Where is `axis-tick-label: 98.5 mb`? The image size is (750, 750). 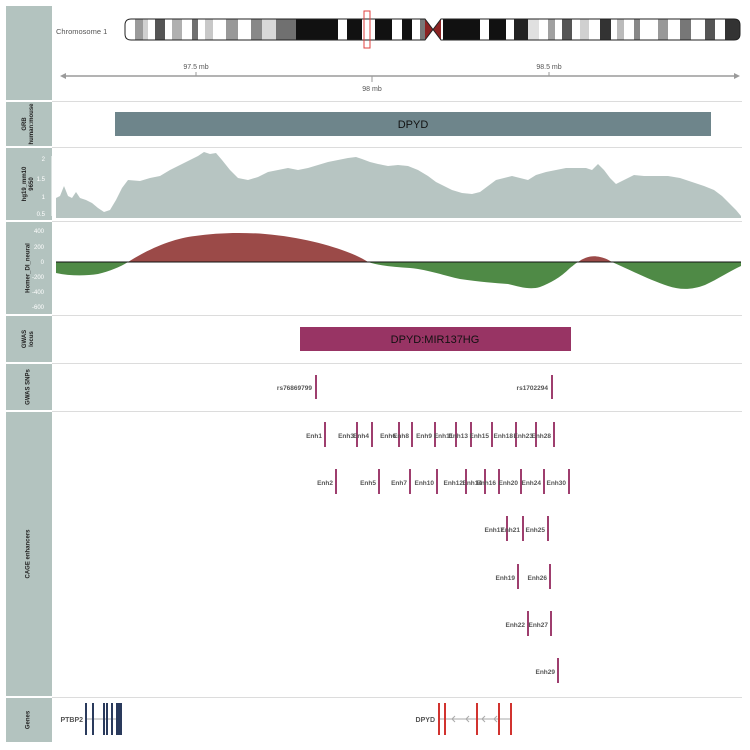
axis-tick-label: 98.5 mb is located at coordinates (548, 67).